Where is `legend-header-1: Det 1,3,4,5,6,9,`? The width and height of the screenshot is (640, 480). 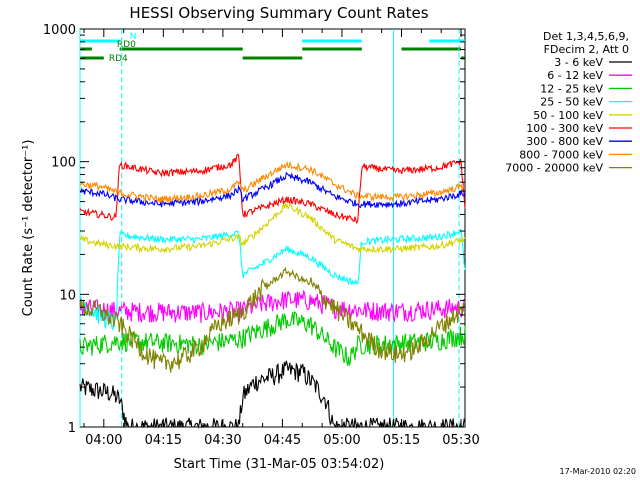 legend-header-1: Det 1,3,4,5,6,9, is located at coordinates (586, 36).